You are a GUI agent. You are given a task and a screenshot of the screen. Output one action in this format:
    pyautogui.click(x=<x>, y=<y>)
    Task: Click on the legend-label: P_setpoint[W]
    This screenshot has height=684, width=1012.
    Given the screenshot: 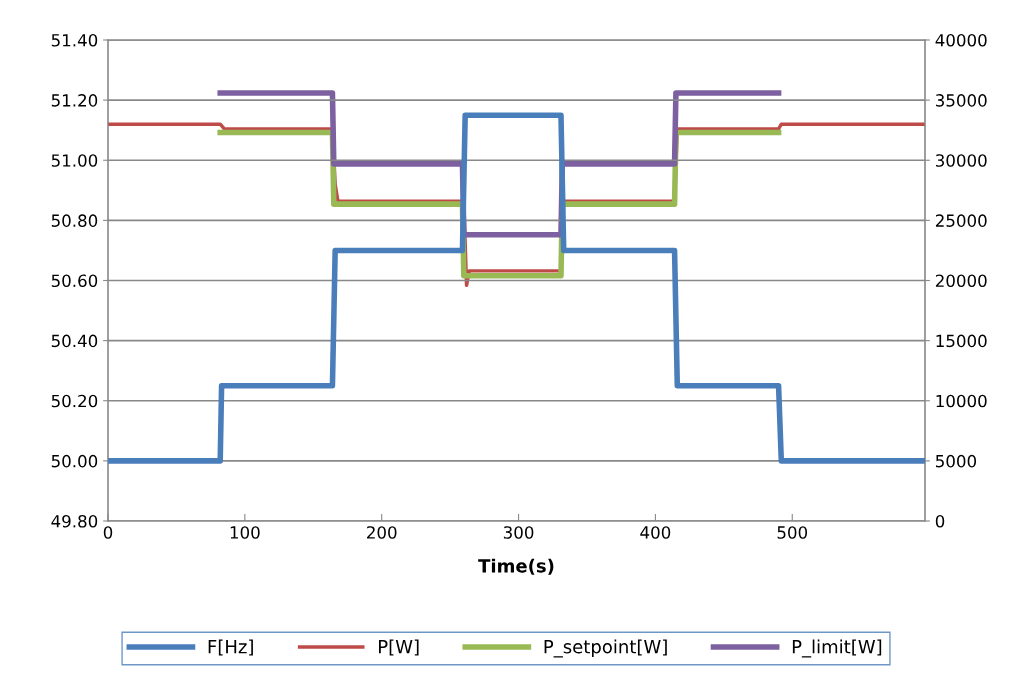 What is the action you would take?
    pyautogui.click(x=605, y=648)
    